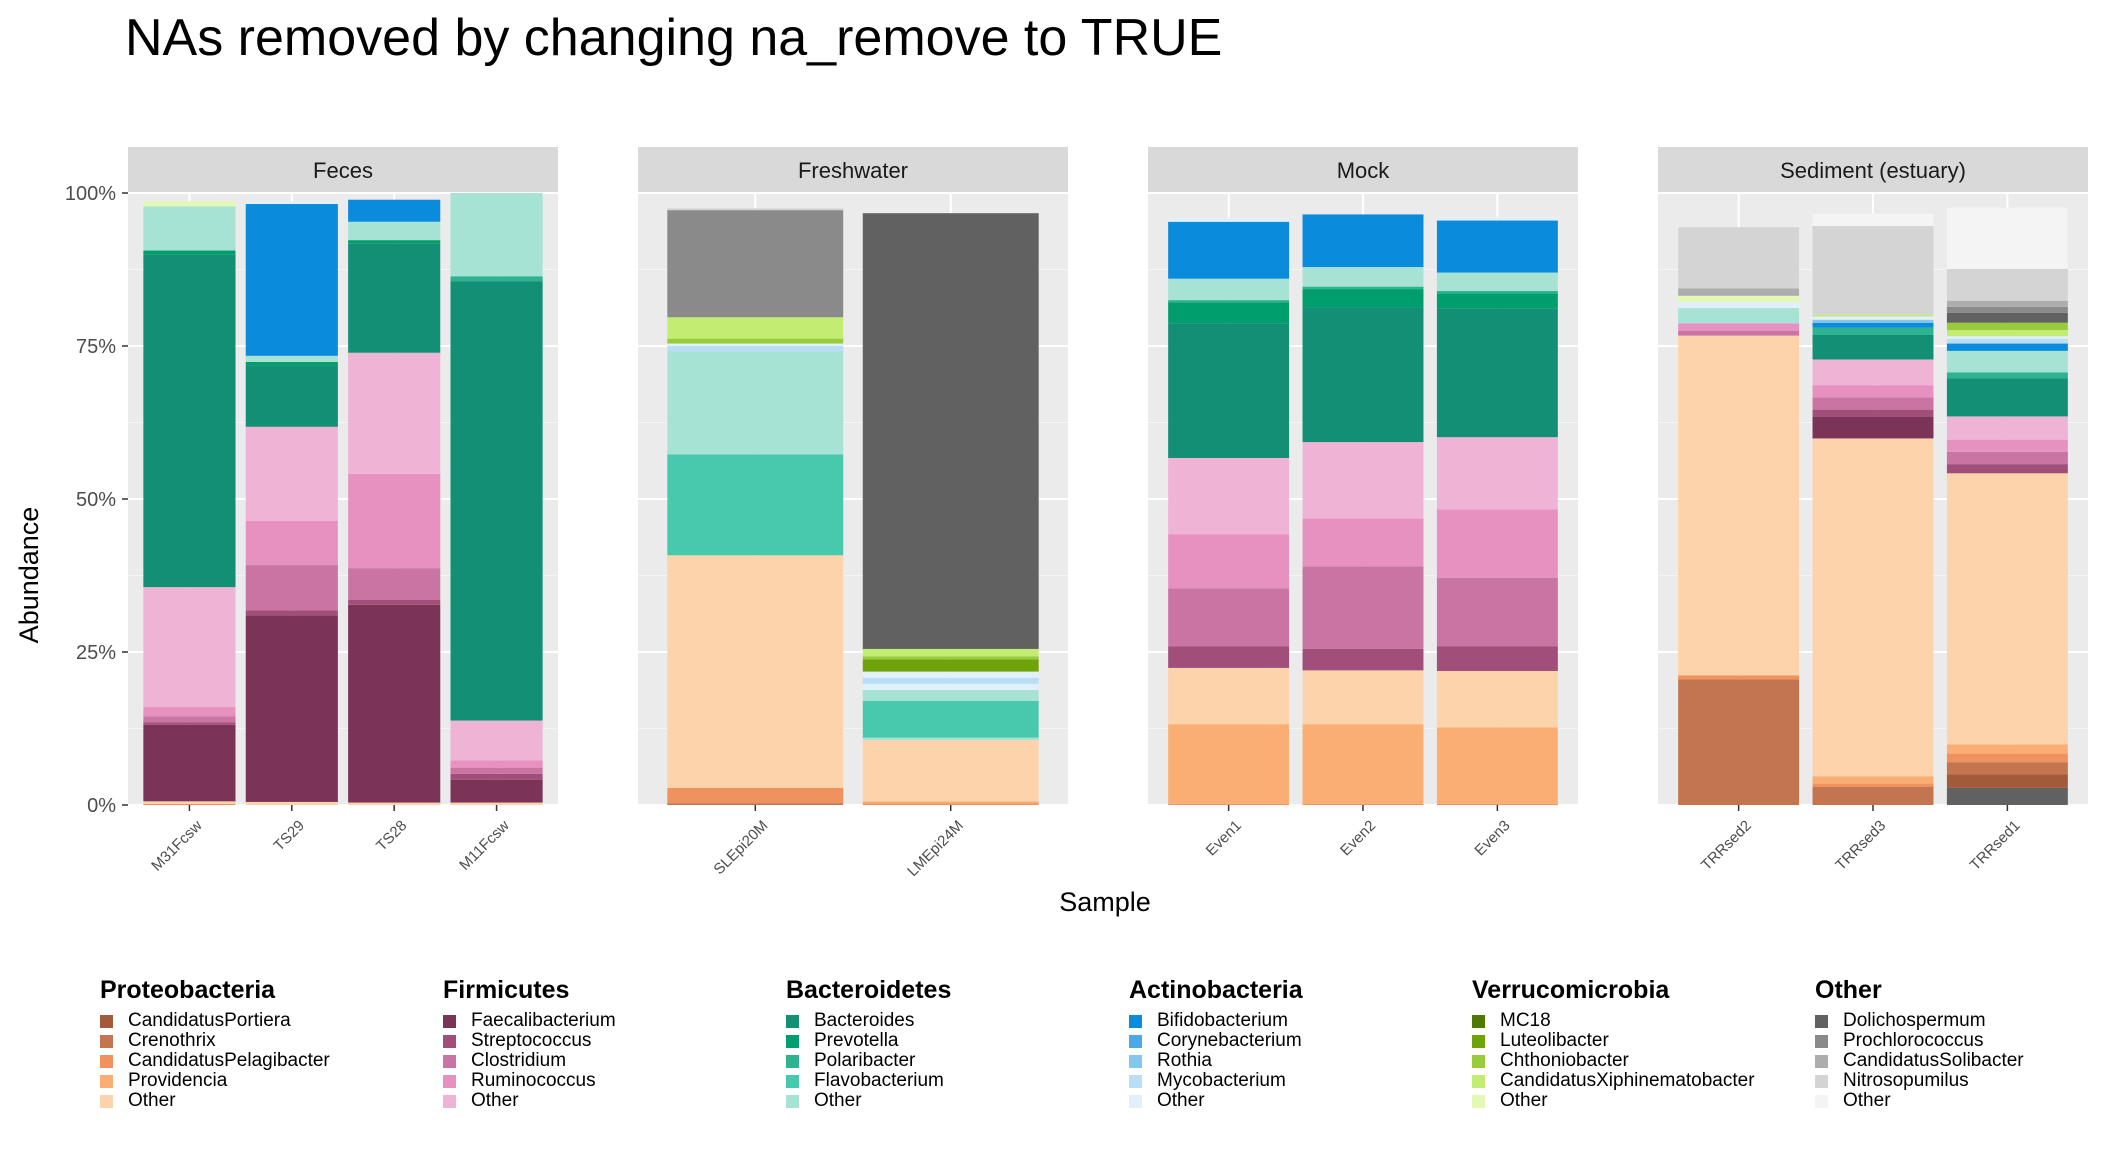 The image size is (2112, 1152). What do you see at coordinates (1933, 1060) in the screenshot?
I see `legend-label: CandidatusSolibacter` at bounding box center [1933, 1060].